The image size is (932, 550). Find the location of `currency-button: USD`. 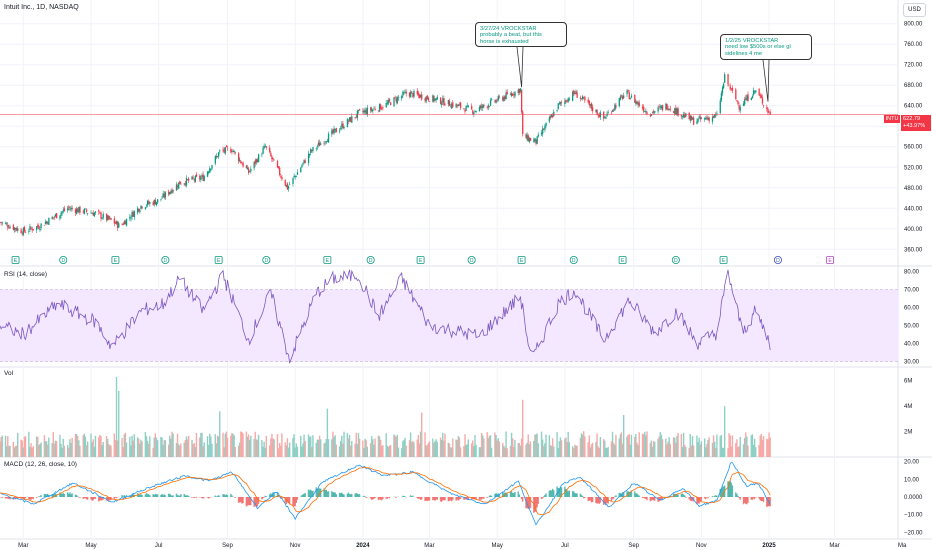

currency-button: USD is located at coordinates (914, 10).